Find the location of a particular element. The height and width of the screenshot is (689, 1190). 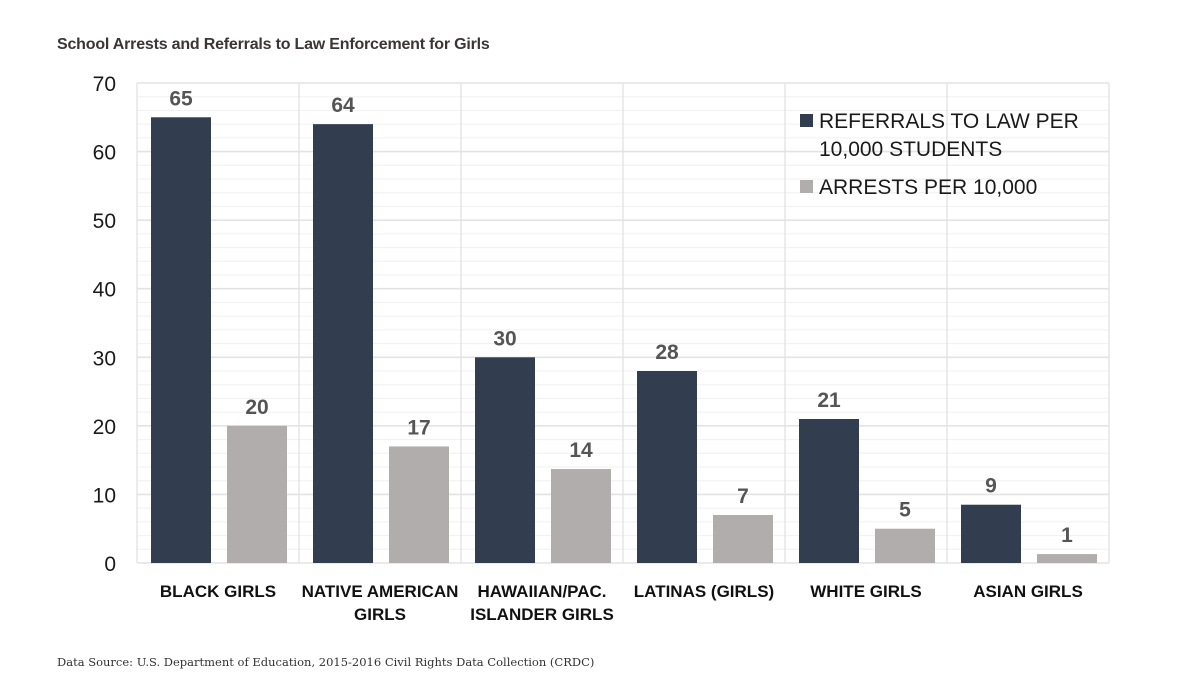

value-label: 7 is located at coordinates (743, 496).